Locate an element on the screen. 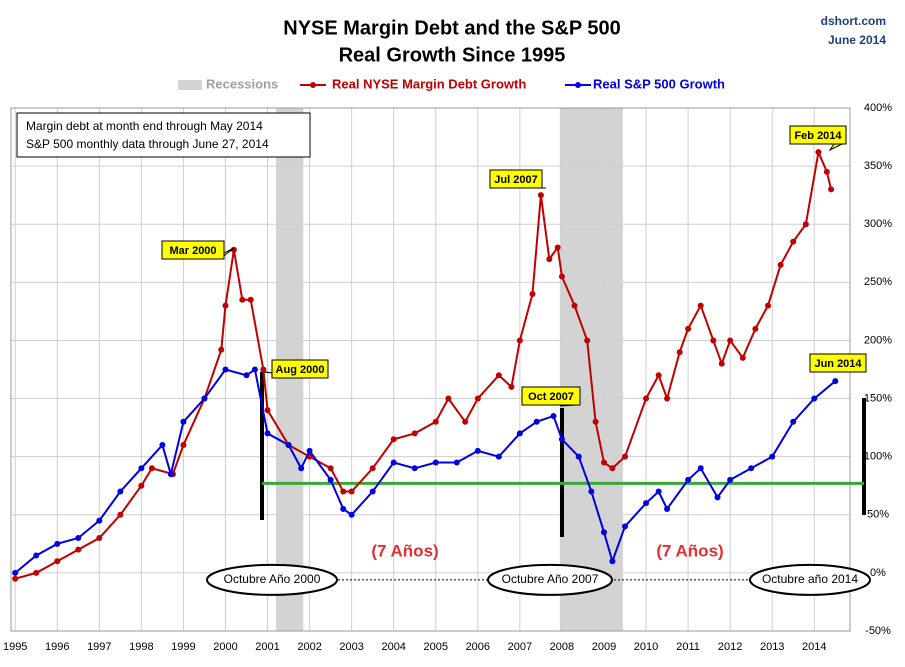 The height and width of the screenshot is (667, 905). y-tick-label: -50% is located at coordinates (878, 631).